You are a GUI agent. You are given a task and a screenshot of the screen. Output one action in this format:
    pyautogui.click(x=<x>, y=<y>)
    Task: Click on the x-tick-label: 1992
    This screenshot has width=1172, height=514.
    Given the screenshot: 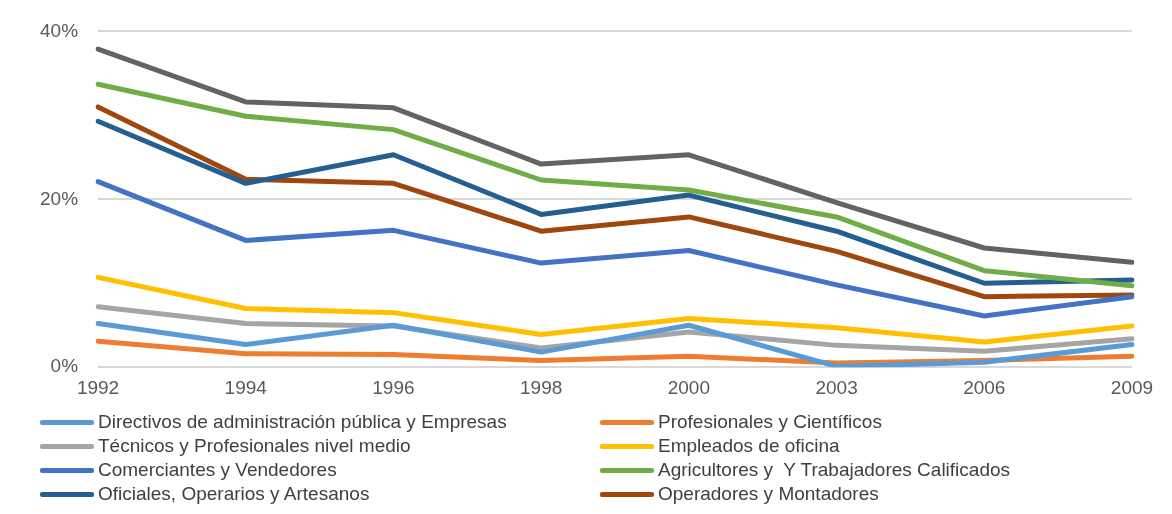 What is the action you would take?
    pyautogui.click(x=98, y=387)
    